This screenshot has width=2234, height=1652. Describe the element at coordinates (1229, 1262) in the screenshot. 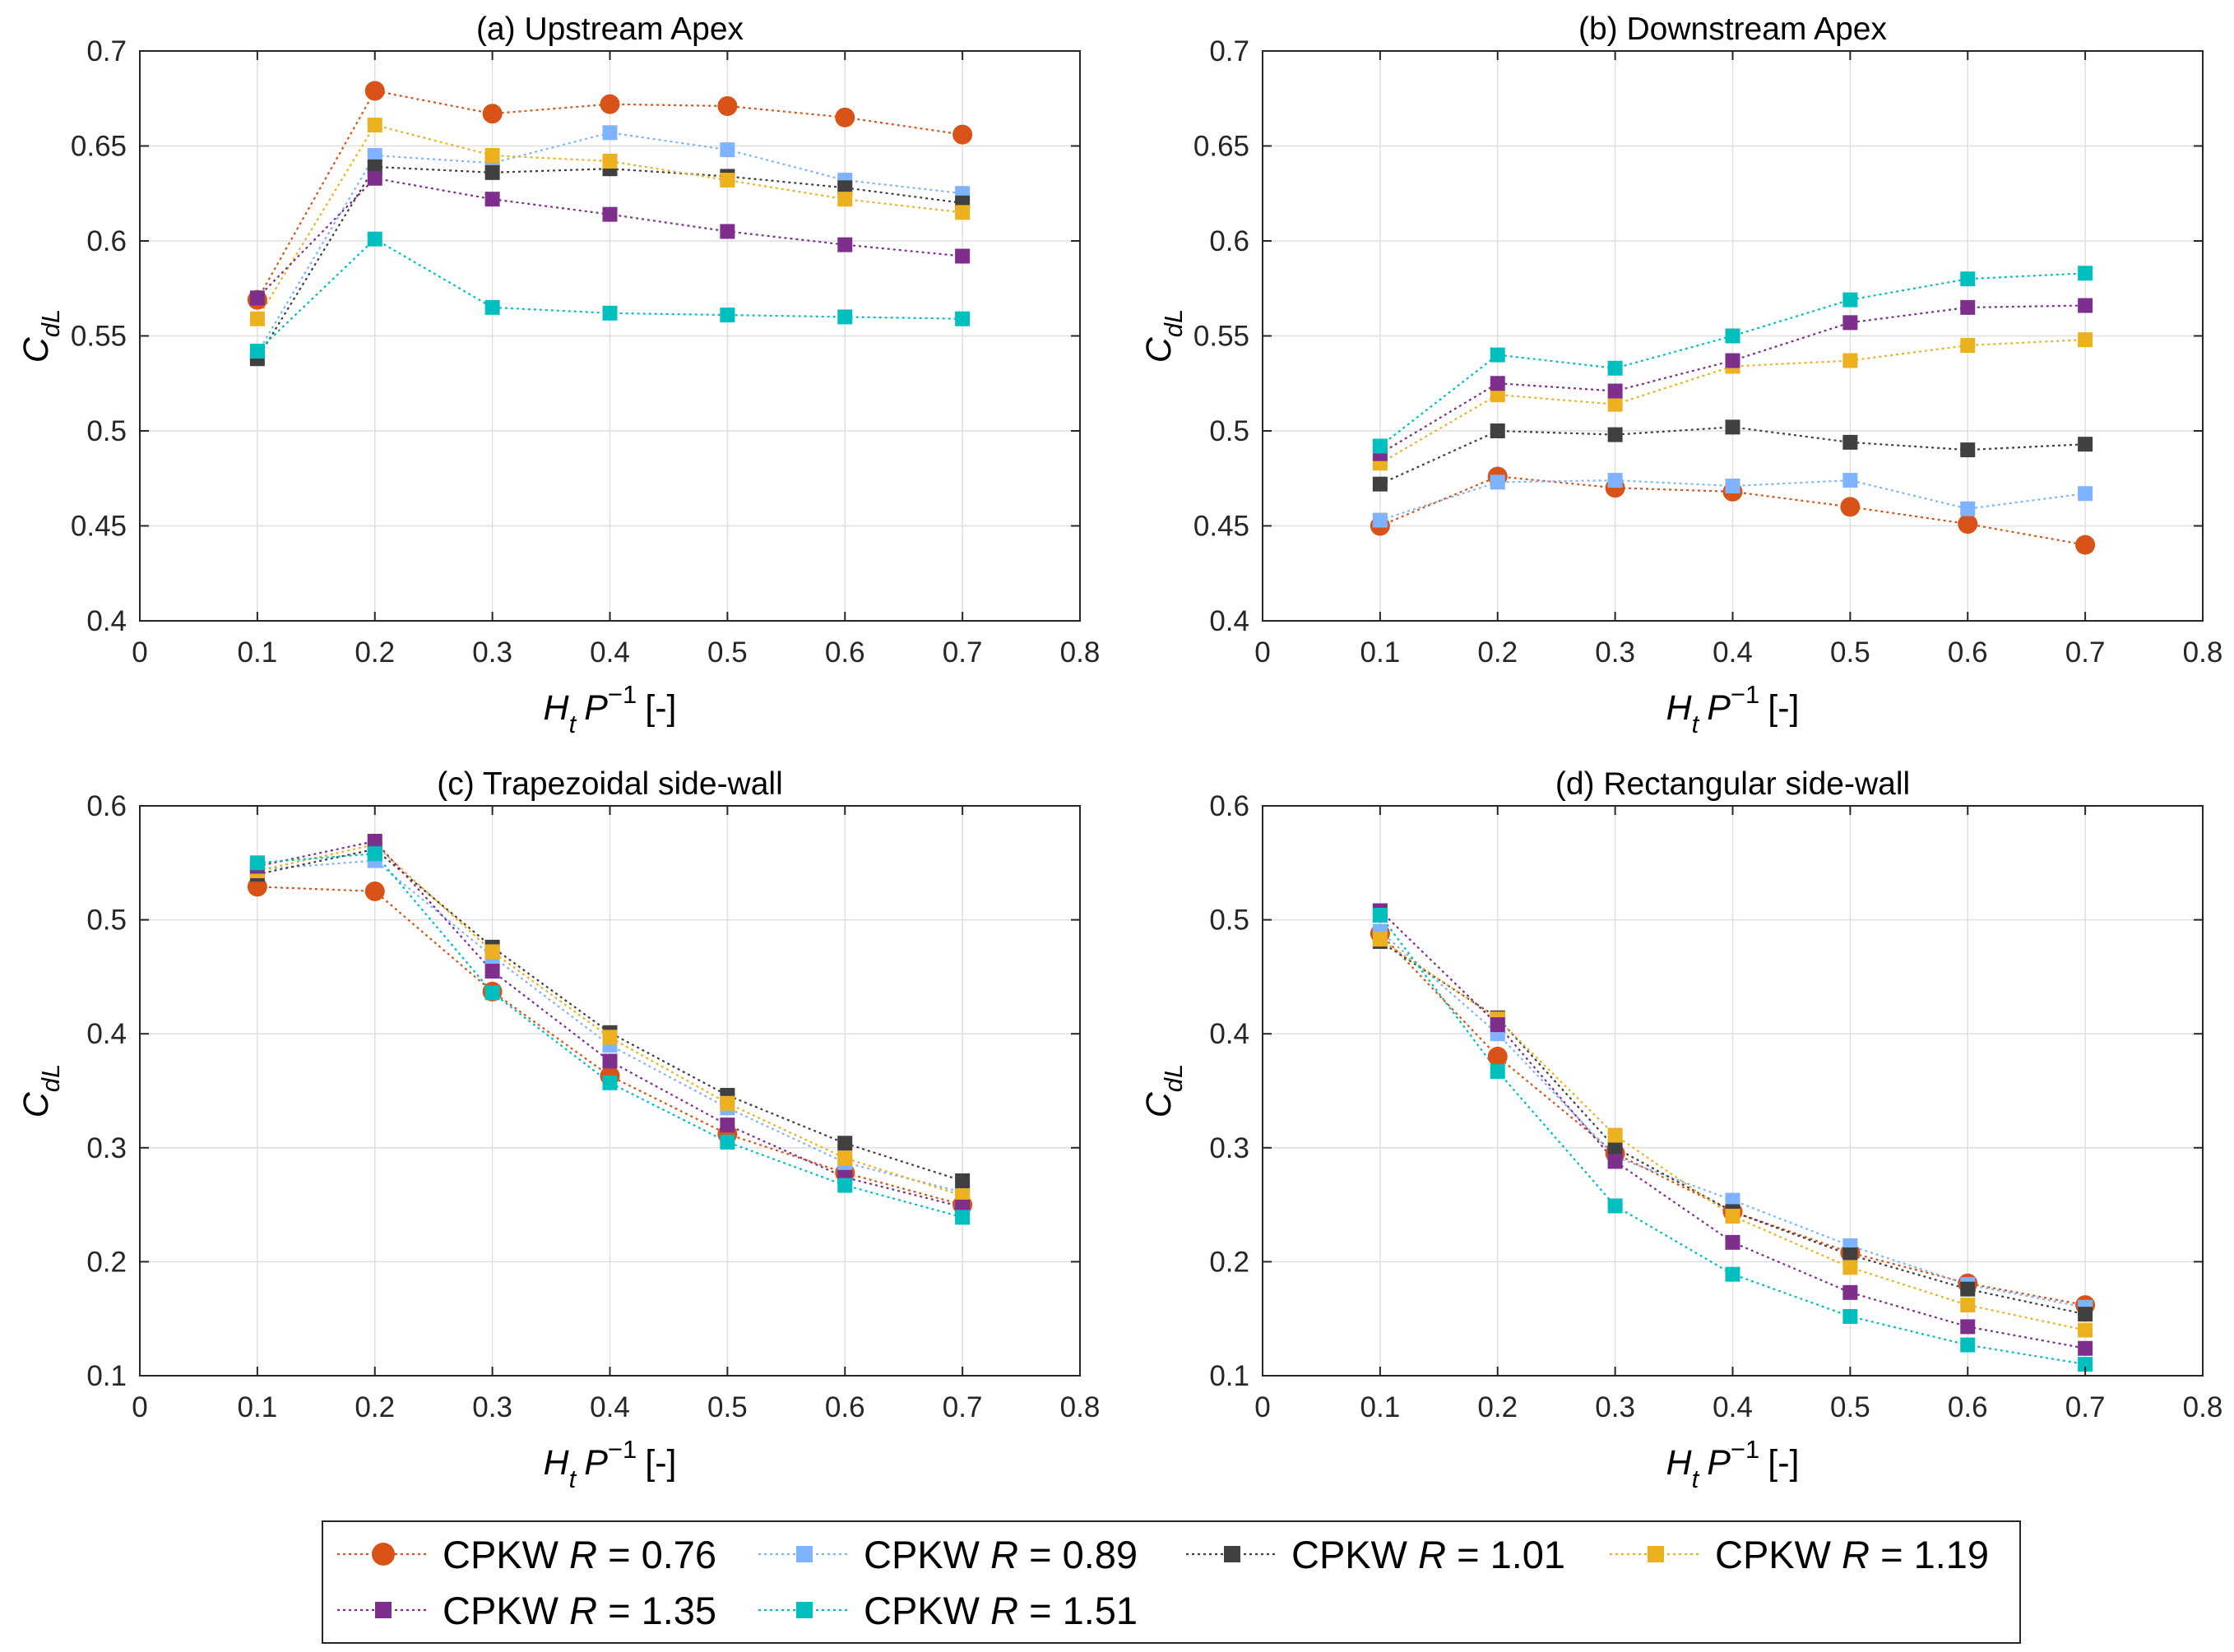

I see `y-tick-label: 0.2` at that location.